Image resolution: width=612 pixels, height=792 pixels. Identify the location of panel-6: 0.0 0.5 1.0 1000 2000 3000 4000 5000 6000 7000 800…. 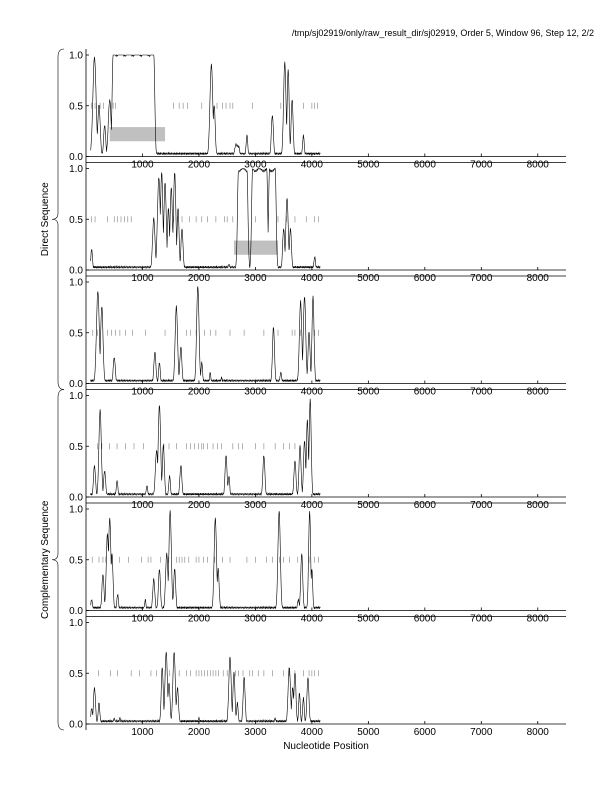
(317, 677).